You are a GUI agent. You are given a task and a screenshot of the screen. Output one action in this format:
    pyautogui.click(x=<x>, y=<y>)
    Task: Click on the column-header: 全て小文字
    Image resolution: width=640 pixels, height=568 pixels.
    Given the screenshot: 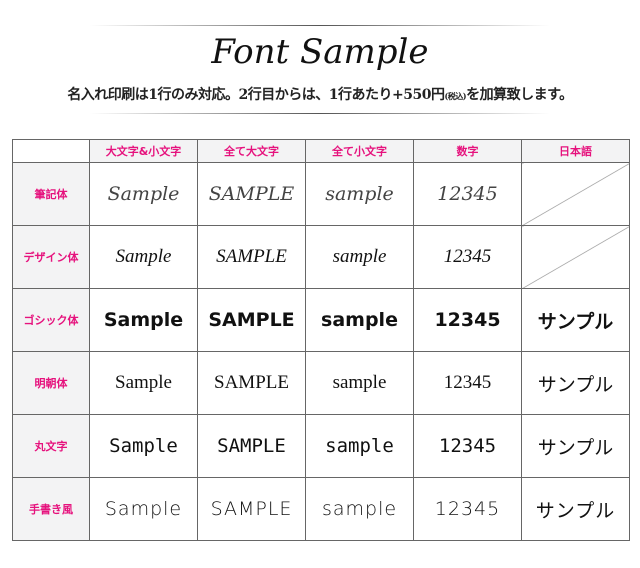 What is the action you would take?
    pyautogui.click(x=359, y=151)
    